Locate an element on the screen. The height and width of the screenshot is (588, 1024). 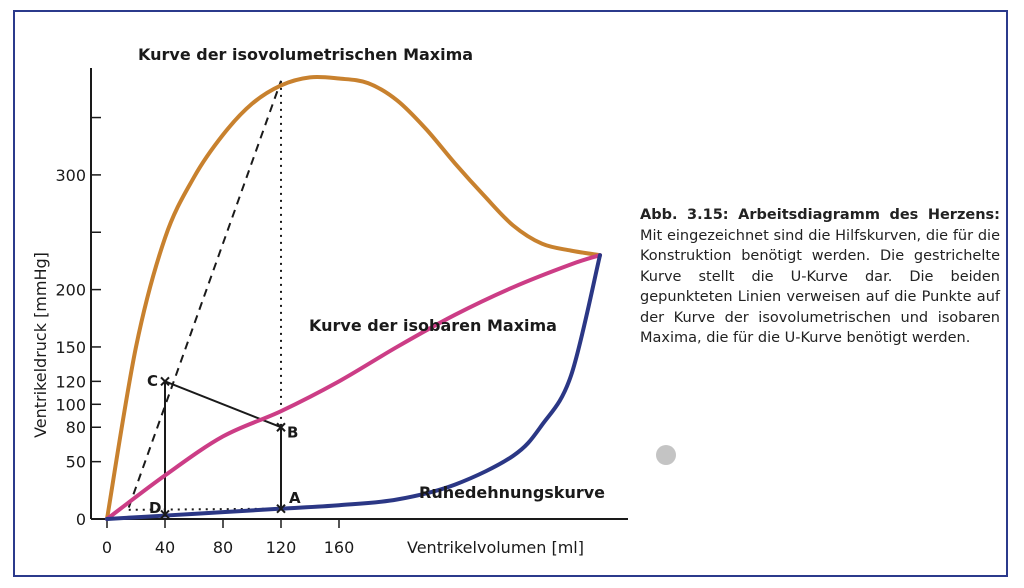
y-tick-label: 120 is located at coordinates (70, 381).